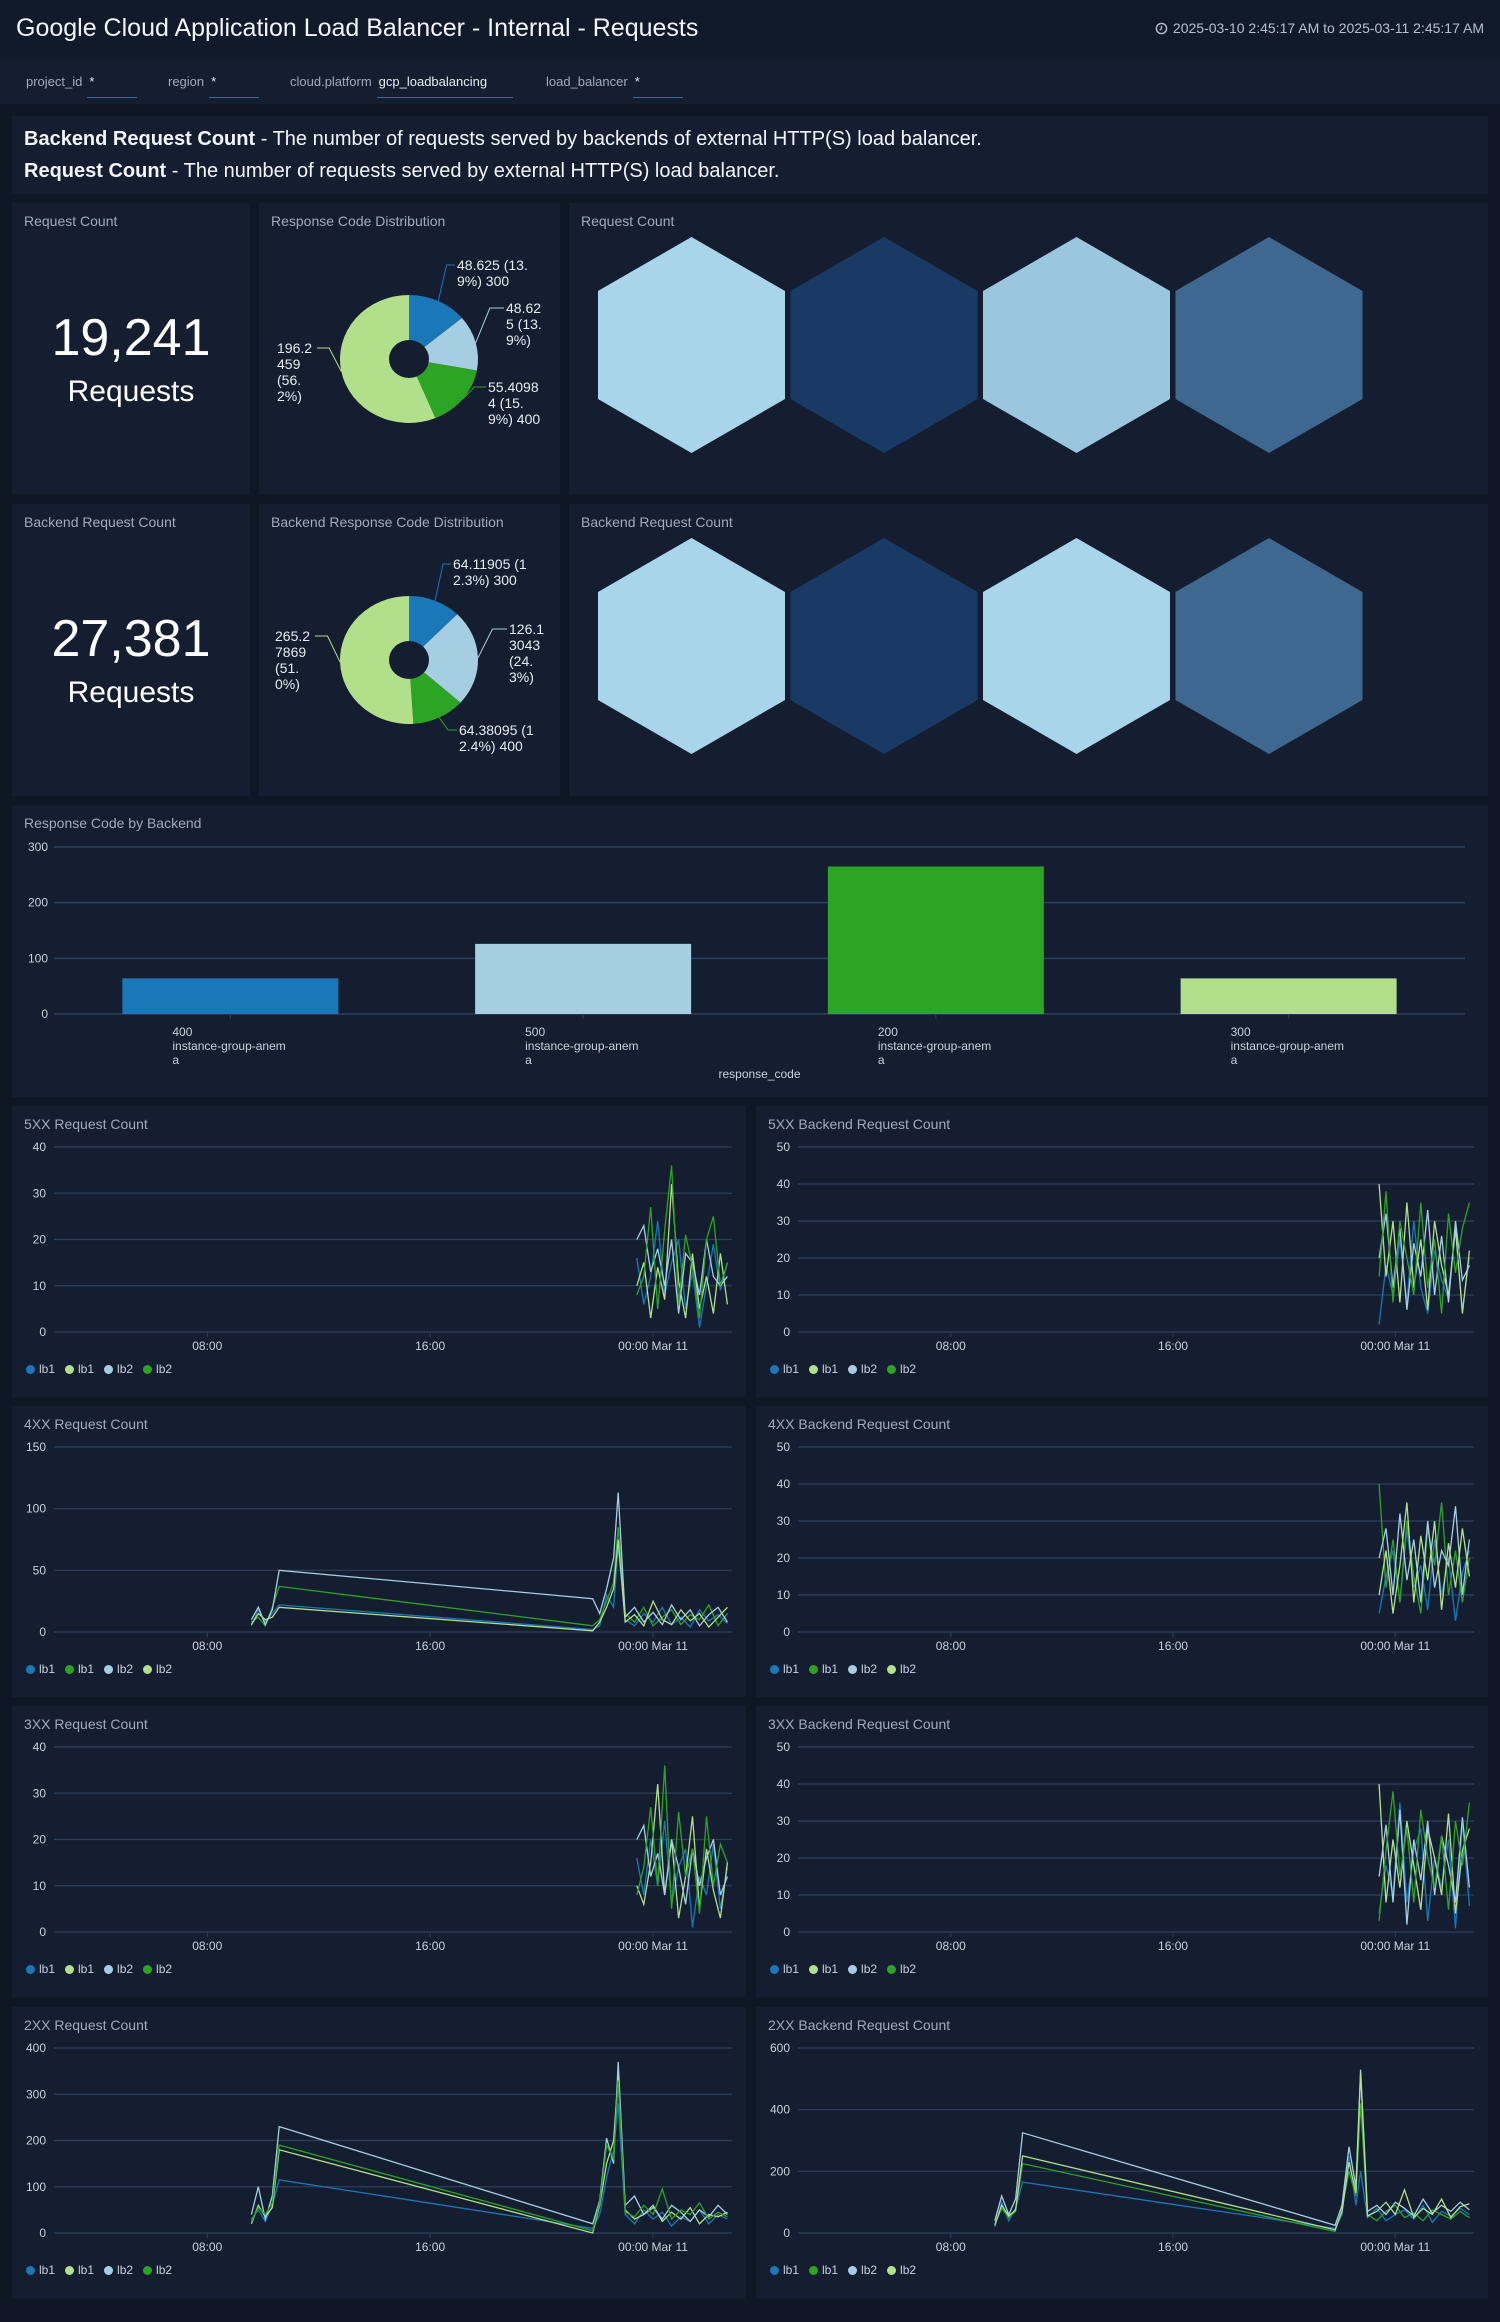 The image size is (1500, 2322). What do you see at coordinates (830, 1669) in the screenshot?
I see `legend-label: lb1` at bounding box center [830, 1669].